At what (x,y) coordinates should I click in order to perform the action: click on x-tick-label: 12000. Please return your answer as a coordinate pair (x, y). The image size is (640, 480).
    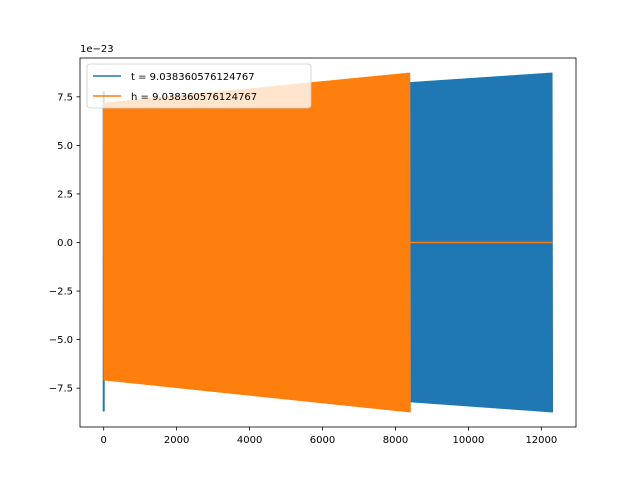
    Looking at the image, I should click on (541, 440).